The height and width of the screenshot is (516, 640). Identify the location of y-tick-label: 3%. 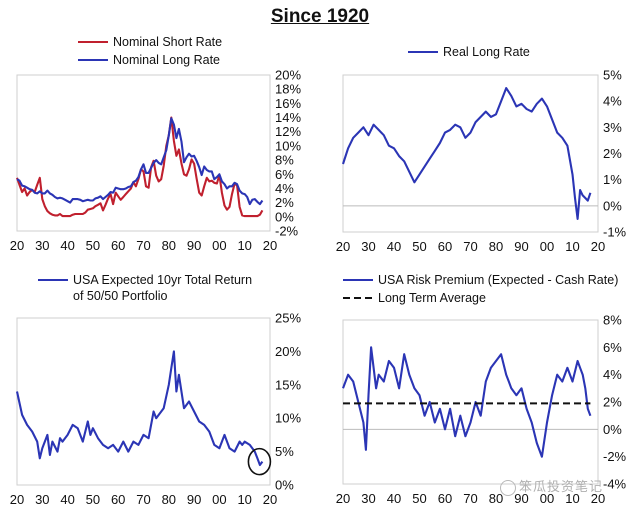
(612, 127).